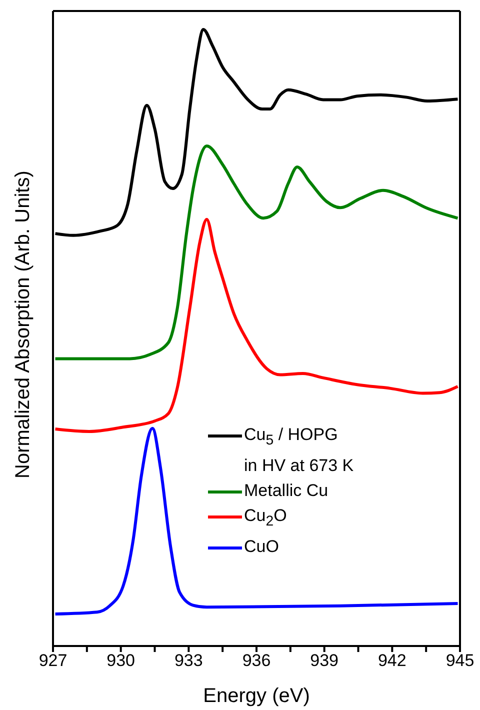 This screenshot has height=710, width=480. I want to click on x-axis-title: Energy (eV), so click(256, 696).